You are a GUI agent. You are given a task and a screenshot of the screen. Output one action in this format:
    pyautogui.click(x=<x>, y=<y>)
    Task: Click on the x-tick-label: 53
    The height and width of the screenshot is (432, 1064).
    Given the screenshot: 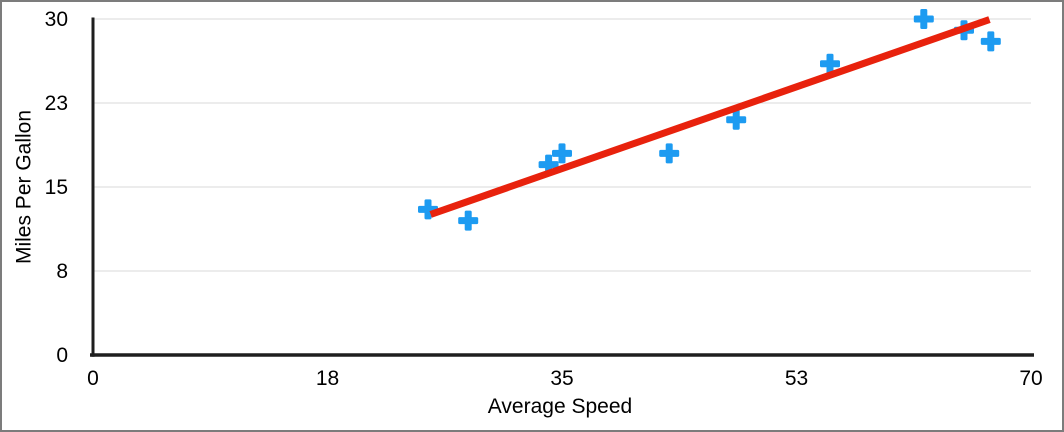 What is the action you would take?
    pyautogui.click(x=796, y=378)
    